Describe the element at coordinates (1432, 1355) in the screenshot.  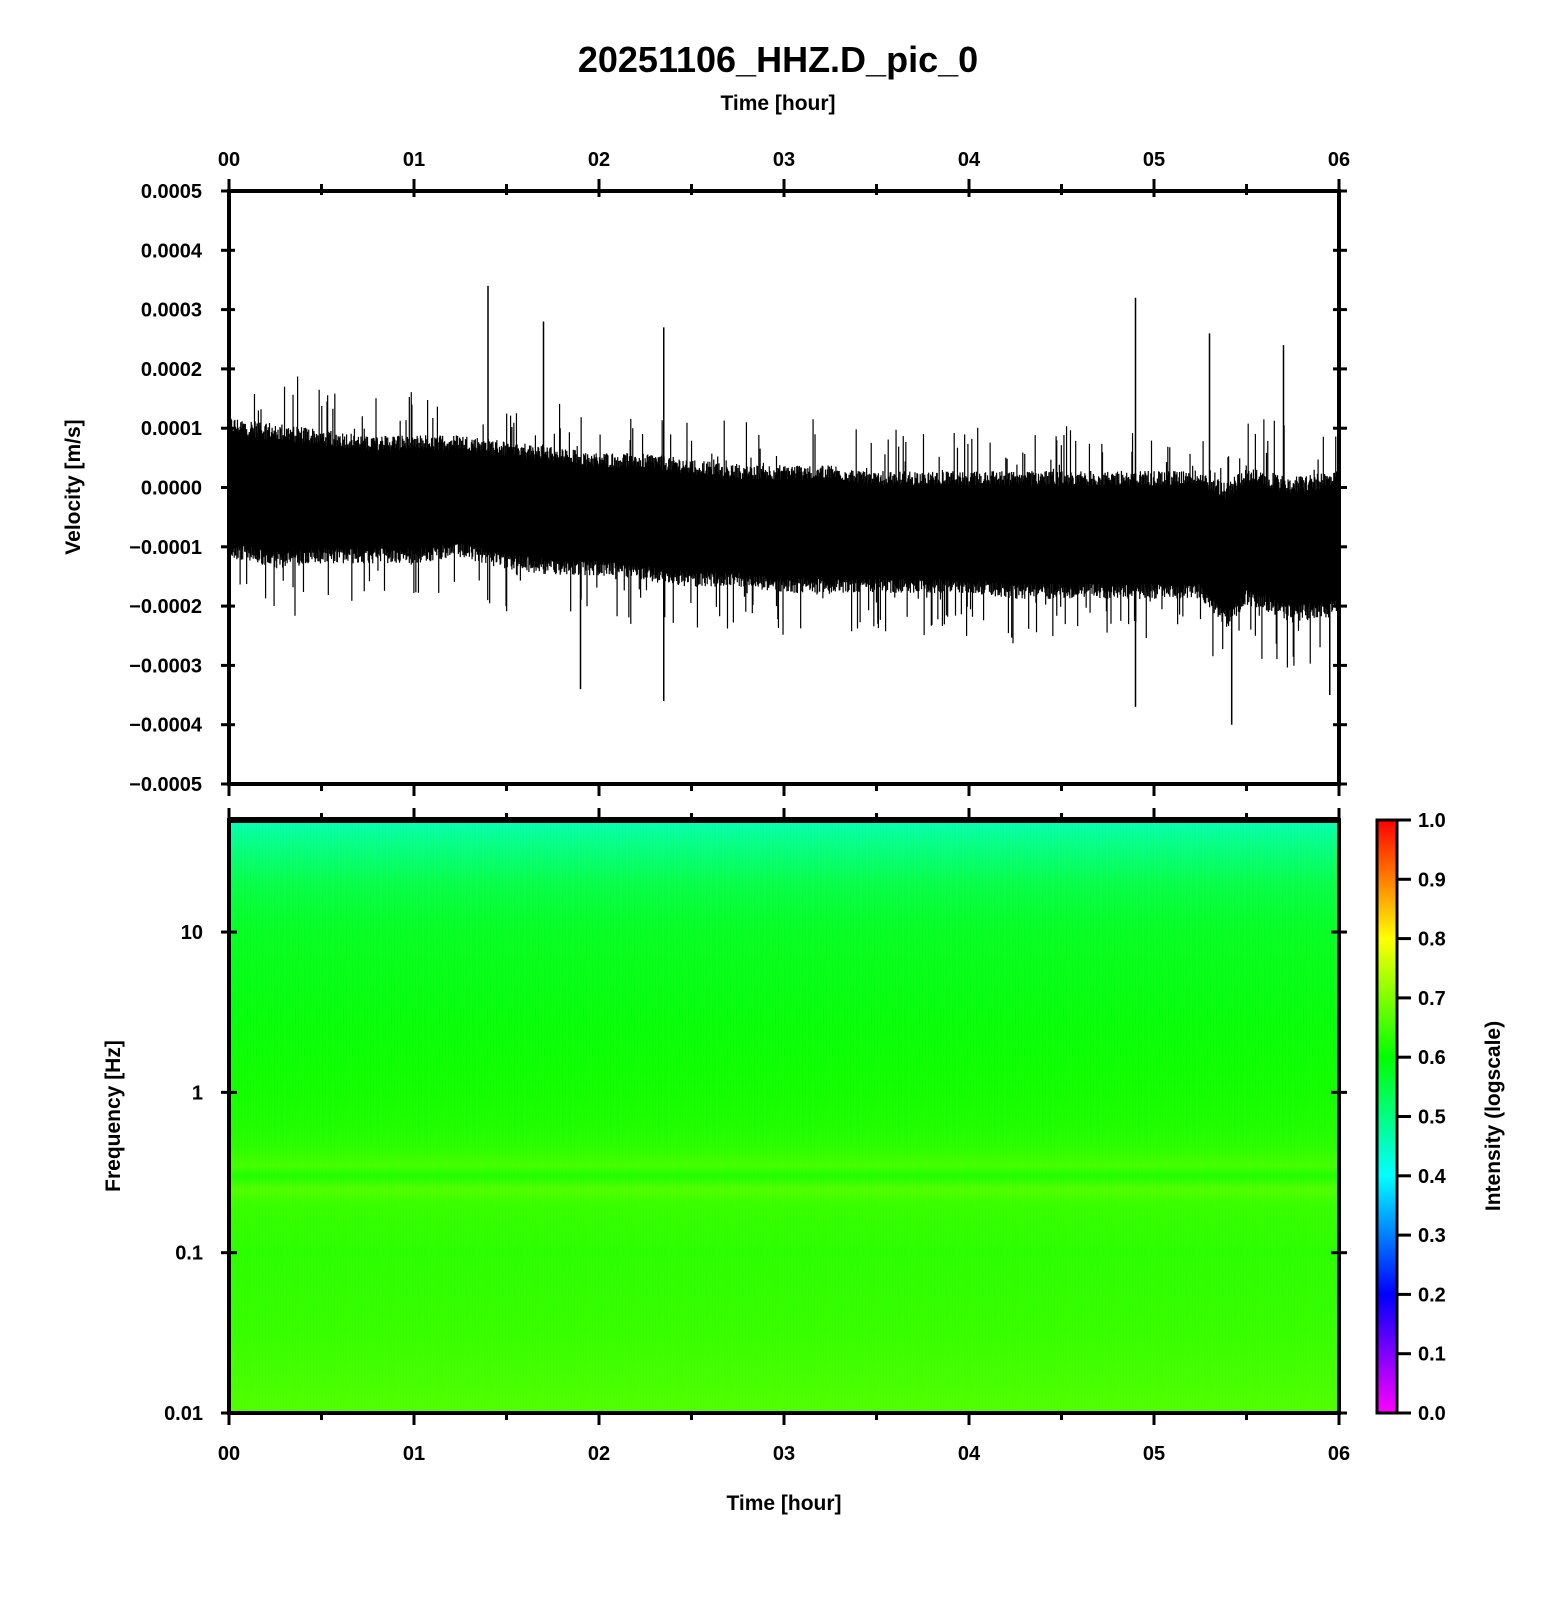
I see `colorbar-tick-label: 0.1` at that location.